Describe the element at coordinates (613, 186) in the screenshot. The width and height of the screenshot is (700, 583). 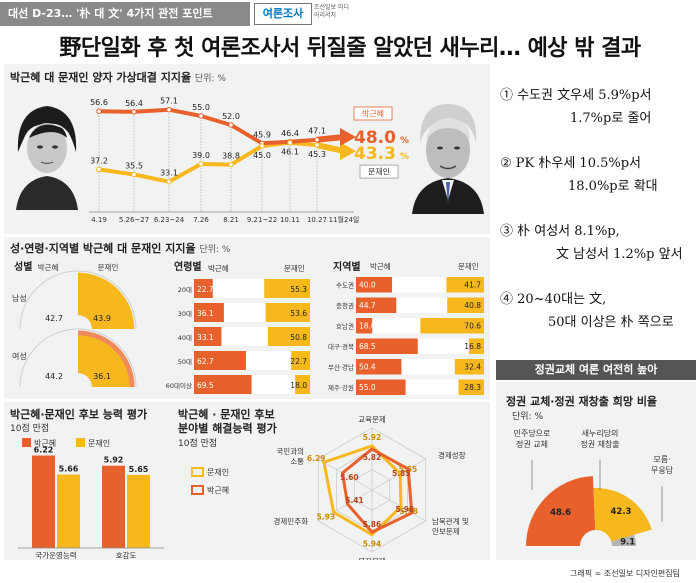
I see `note-2-line2: 18.0%p로 확대` at that location.